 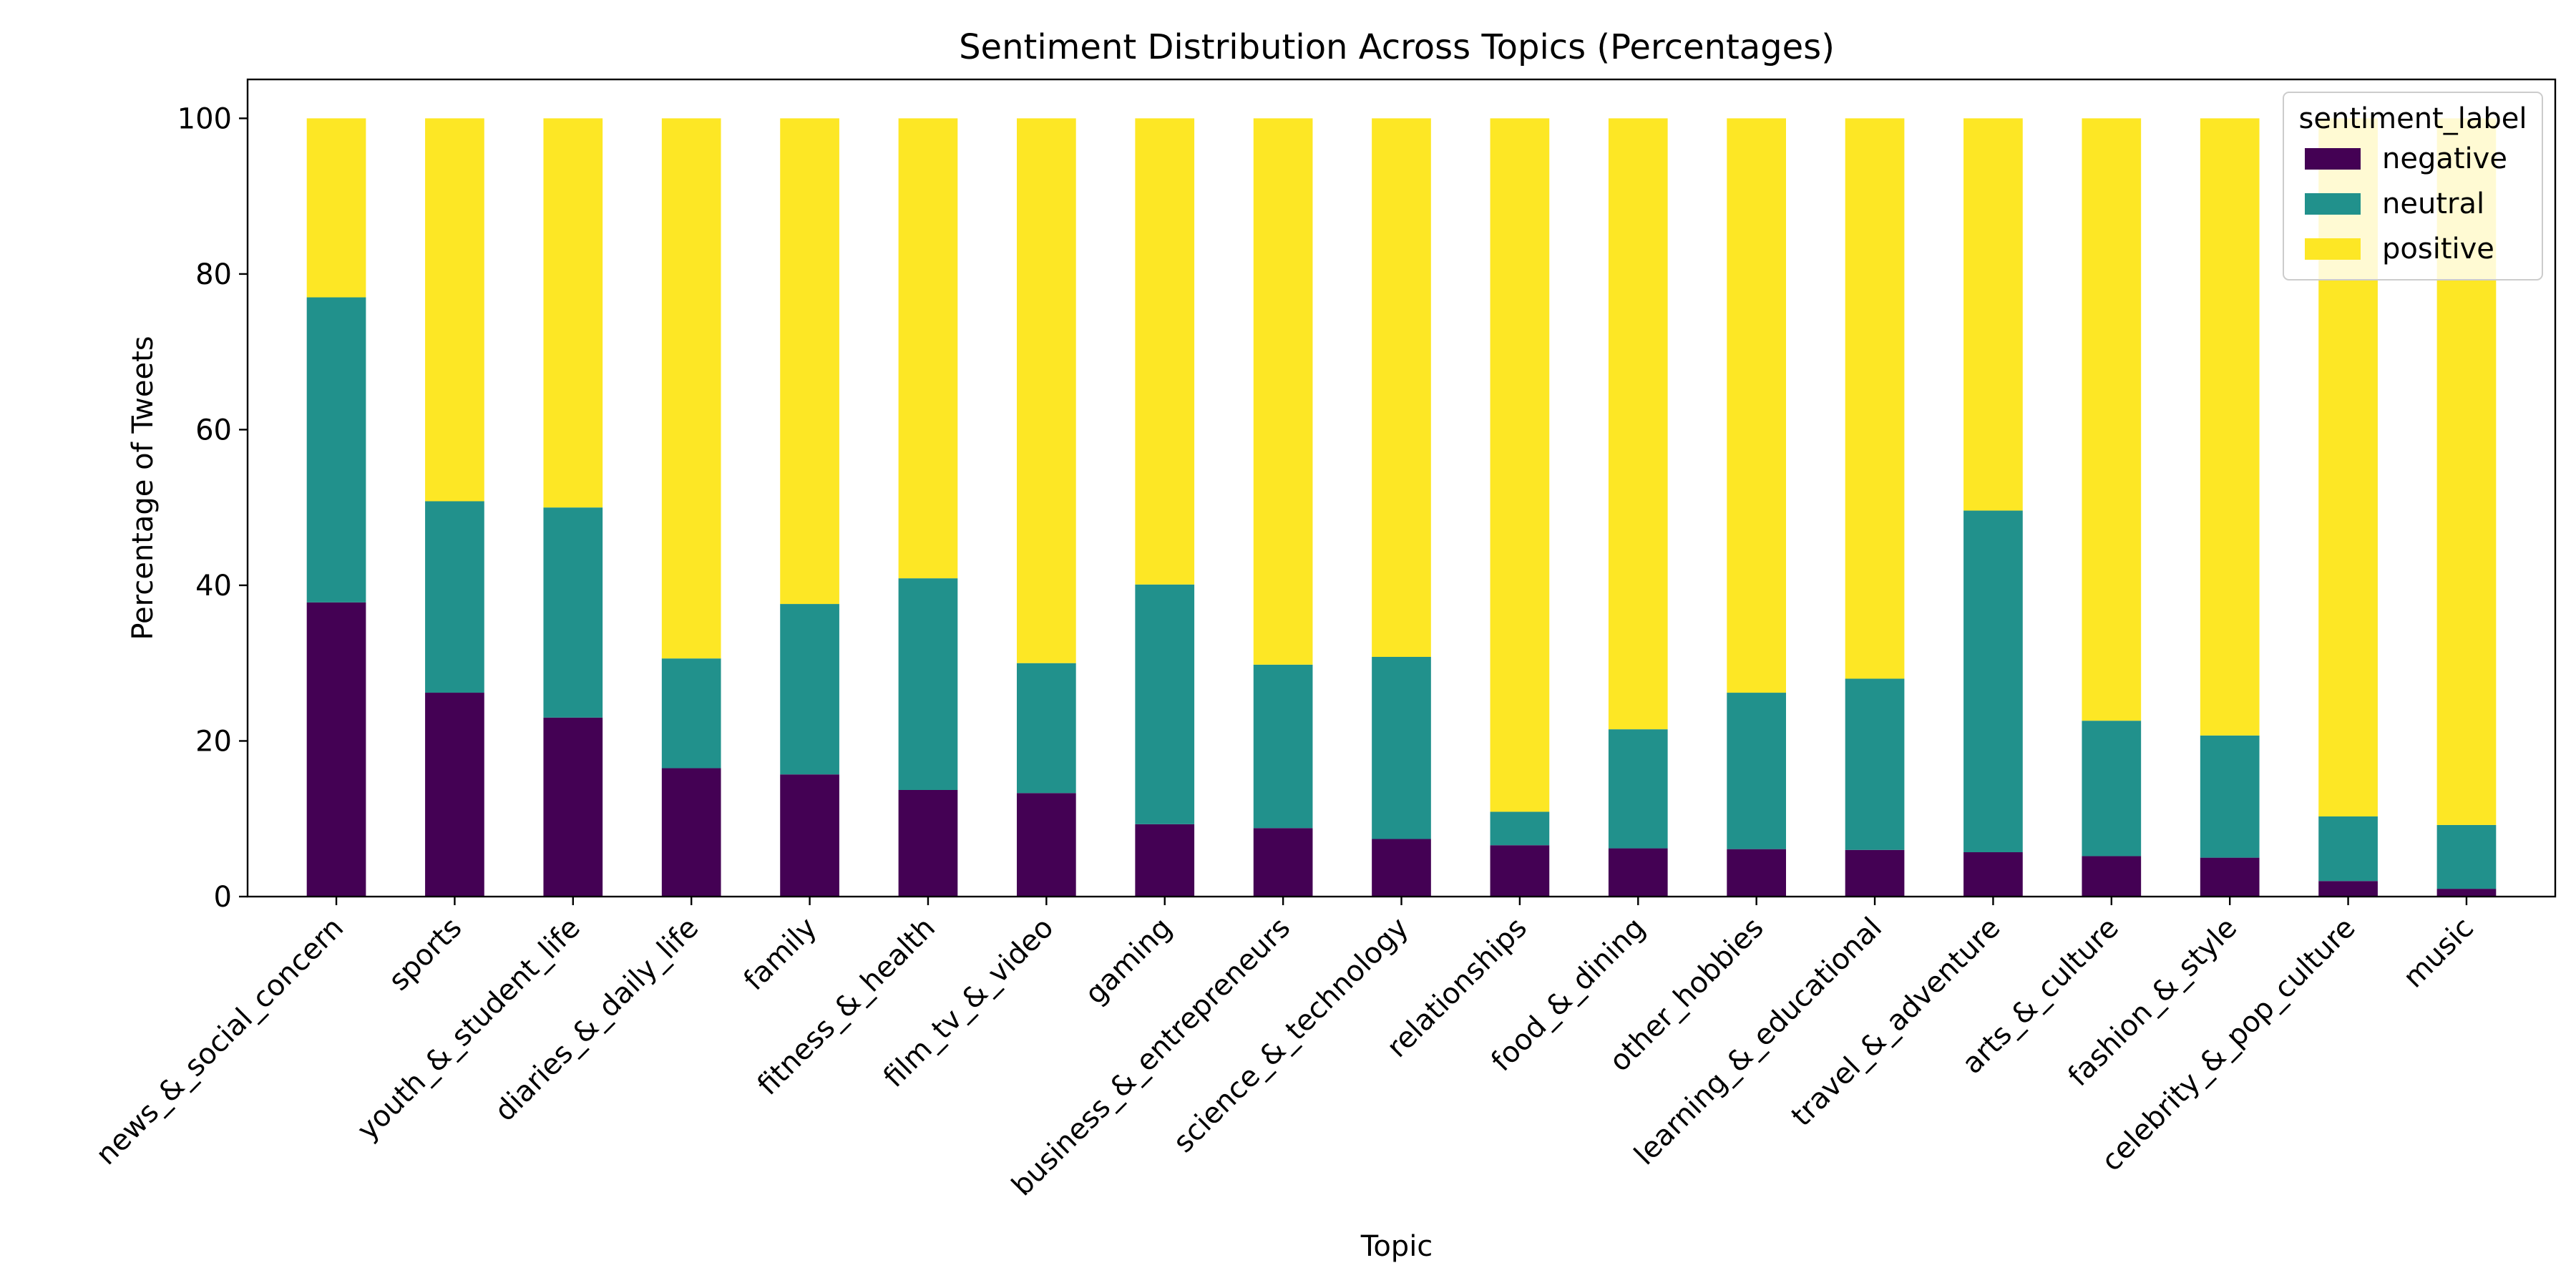 I want to click on legend-box, so click(x=2413, y=186).